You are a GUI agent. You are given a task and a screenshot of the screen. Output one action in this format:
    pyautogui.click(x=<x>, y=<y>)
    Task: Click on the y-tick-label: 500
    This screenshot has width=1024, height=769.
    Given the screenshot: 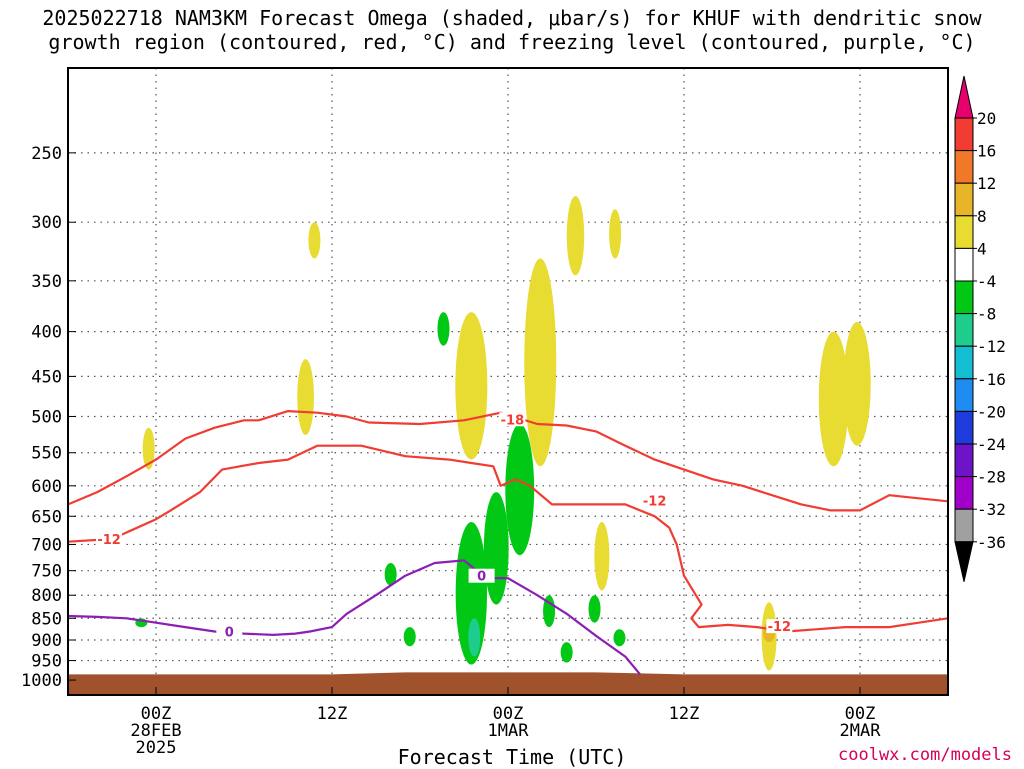 What is the action you would take?
    pyautogui.click(x=46, y=417)
    